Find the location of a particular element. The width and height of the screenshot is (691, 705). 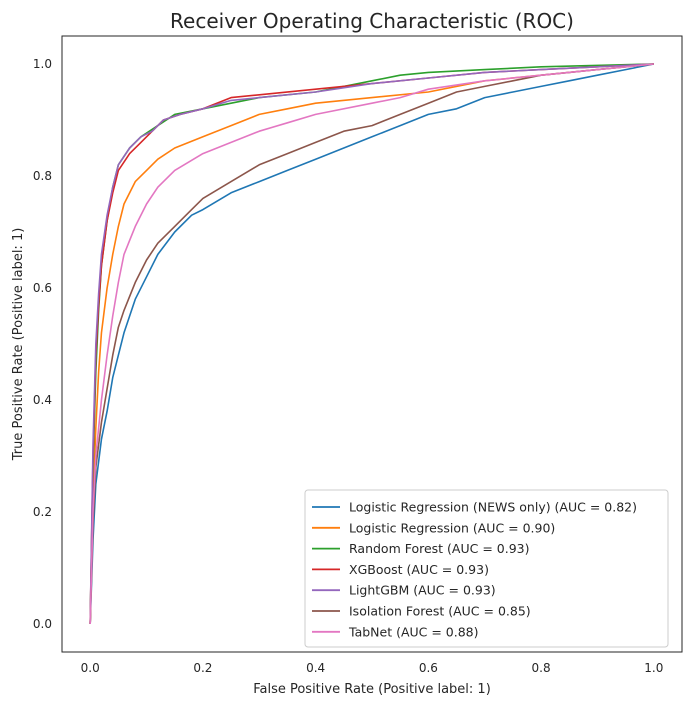

x-tick-label: 0.8 is located at coordinates (541, 668).